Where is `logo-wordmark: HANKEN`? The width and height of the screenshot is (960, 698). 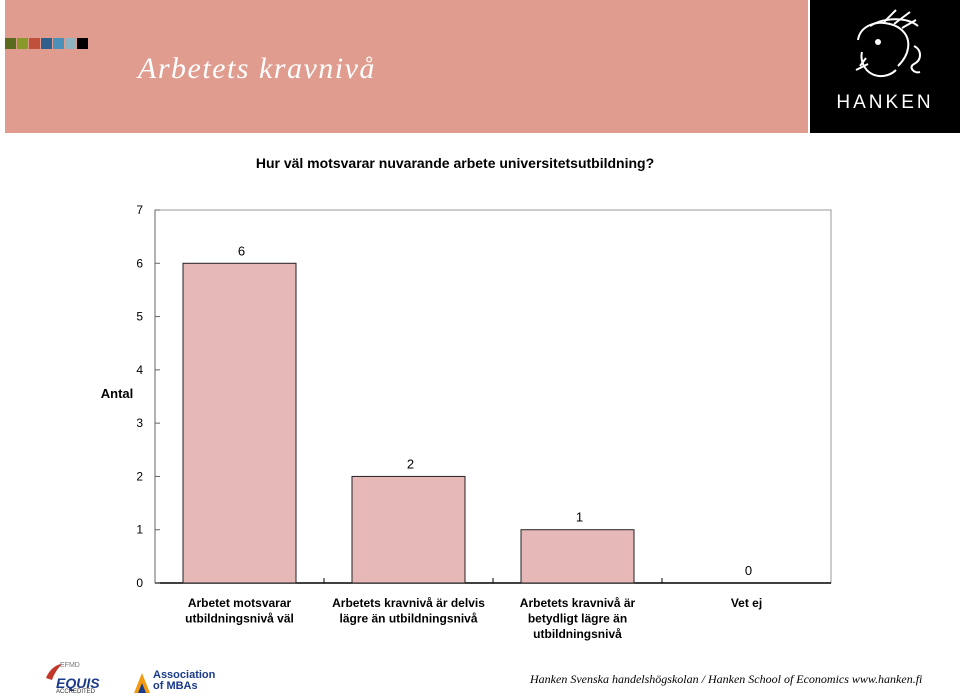 logo-wordmark: HANKEN is located at coordinates (885, 102).